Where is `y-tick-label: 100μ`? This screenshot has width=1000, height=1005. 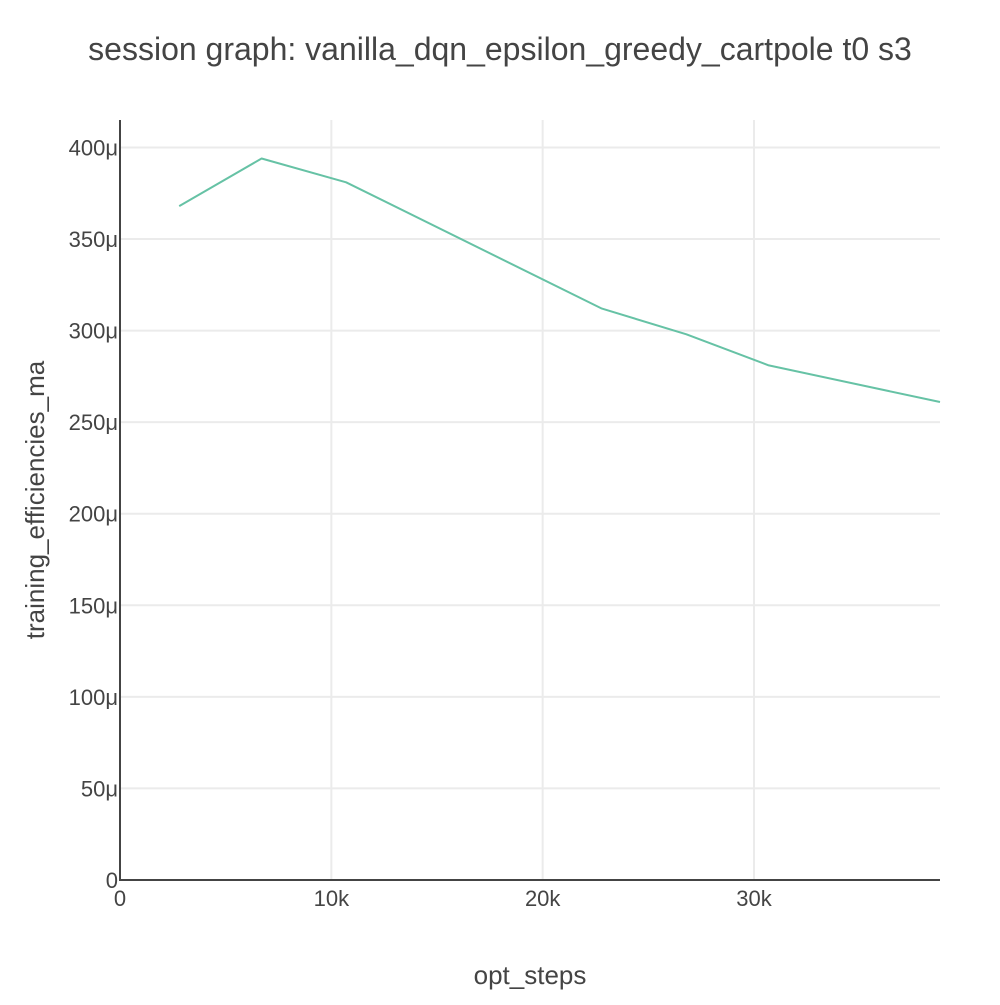
y-tick-label: 100μ is located at coordinates (93, 697).